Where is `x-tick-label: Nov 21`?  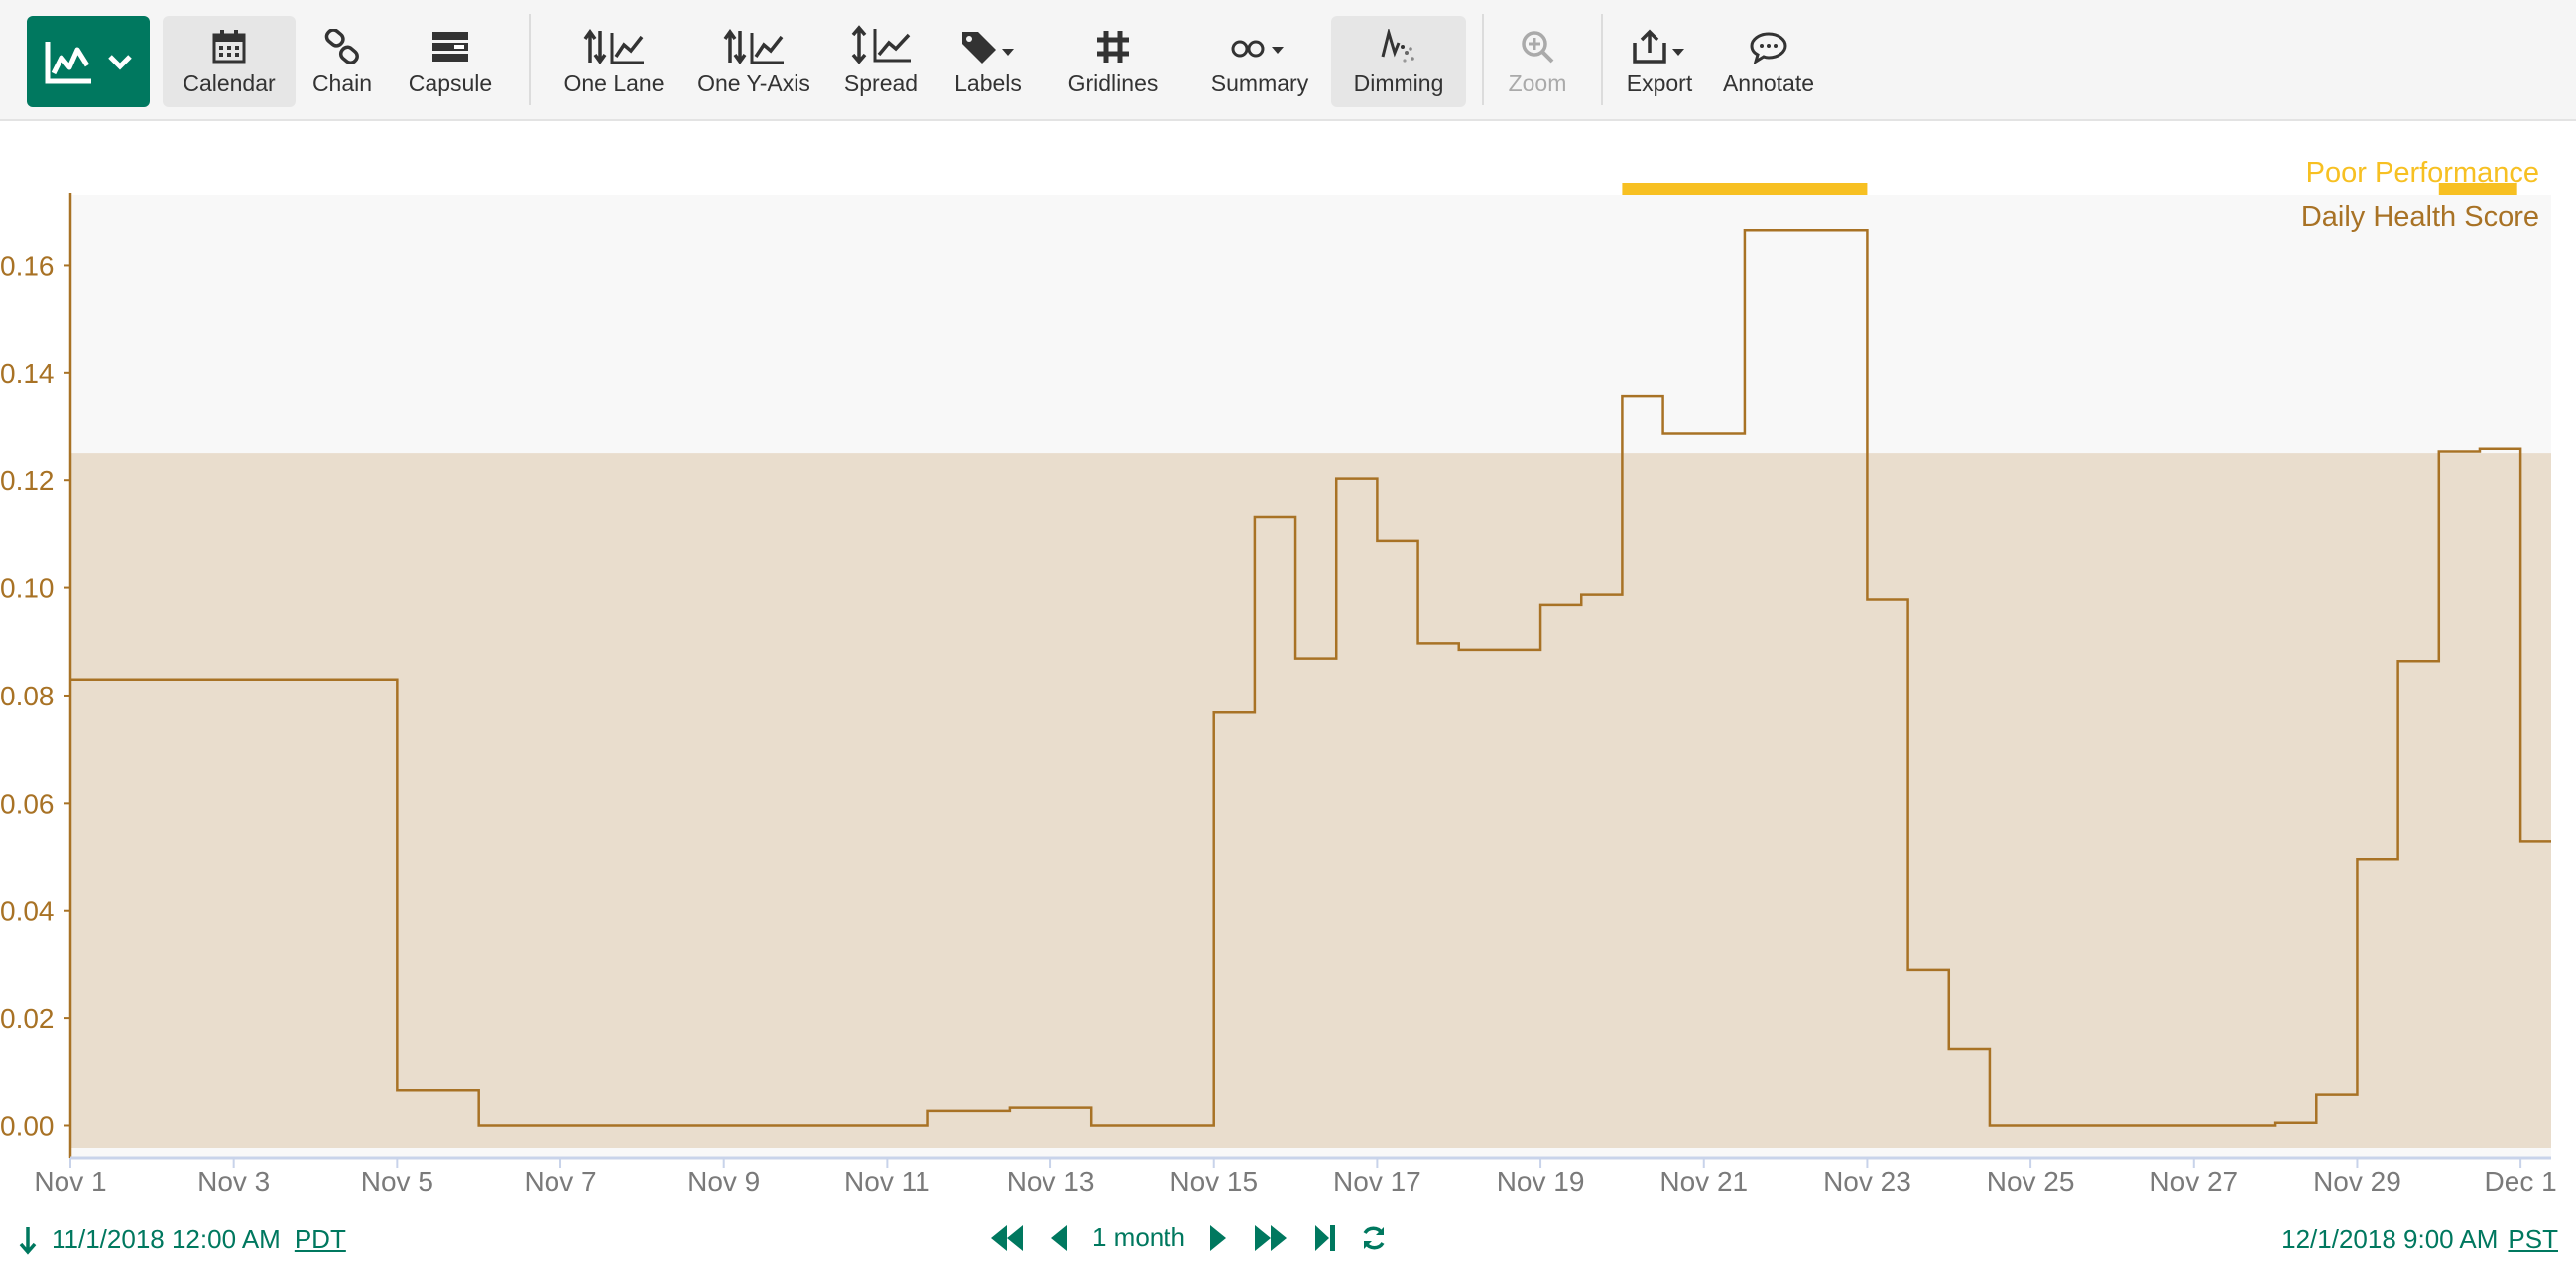
x-tick-label: Nov 21 is located at coordinates (1703, 1181).